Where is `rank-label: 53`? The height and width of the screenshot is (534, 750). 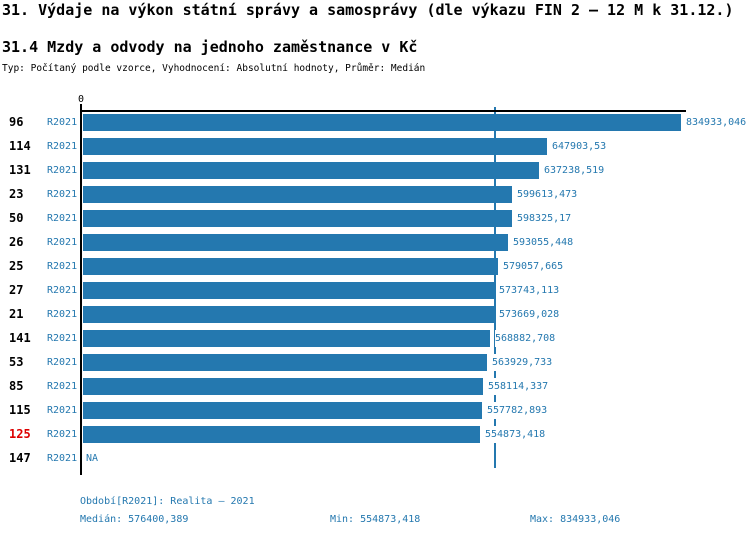
rank-label: 53 is located at coordinates (16, 362).